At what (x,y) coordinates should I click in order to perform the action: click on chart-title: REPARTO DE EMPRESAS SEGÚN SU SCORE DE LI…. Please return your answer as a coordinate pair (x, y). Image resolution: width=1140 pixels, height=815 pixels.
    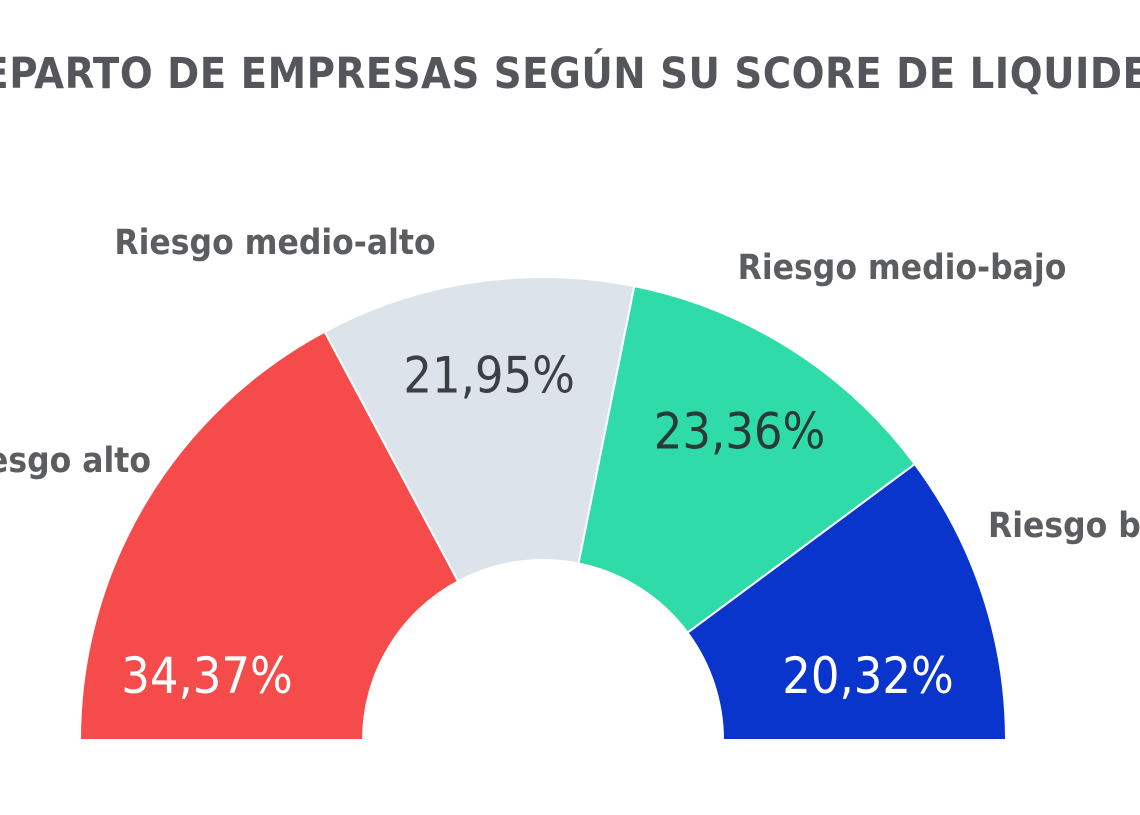
    Looking at the image, I should click on (570, 73).